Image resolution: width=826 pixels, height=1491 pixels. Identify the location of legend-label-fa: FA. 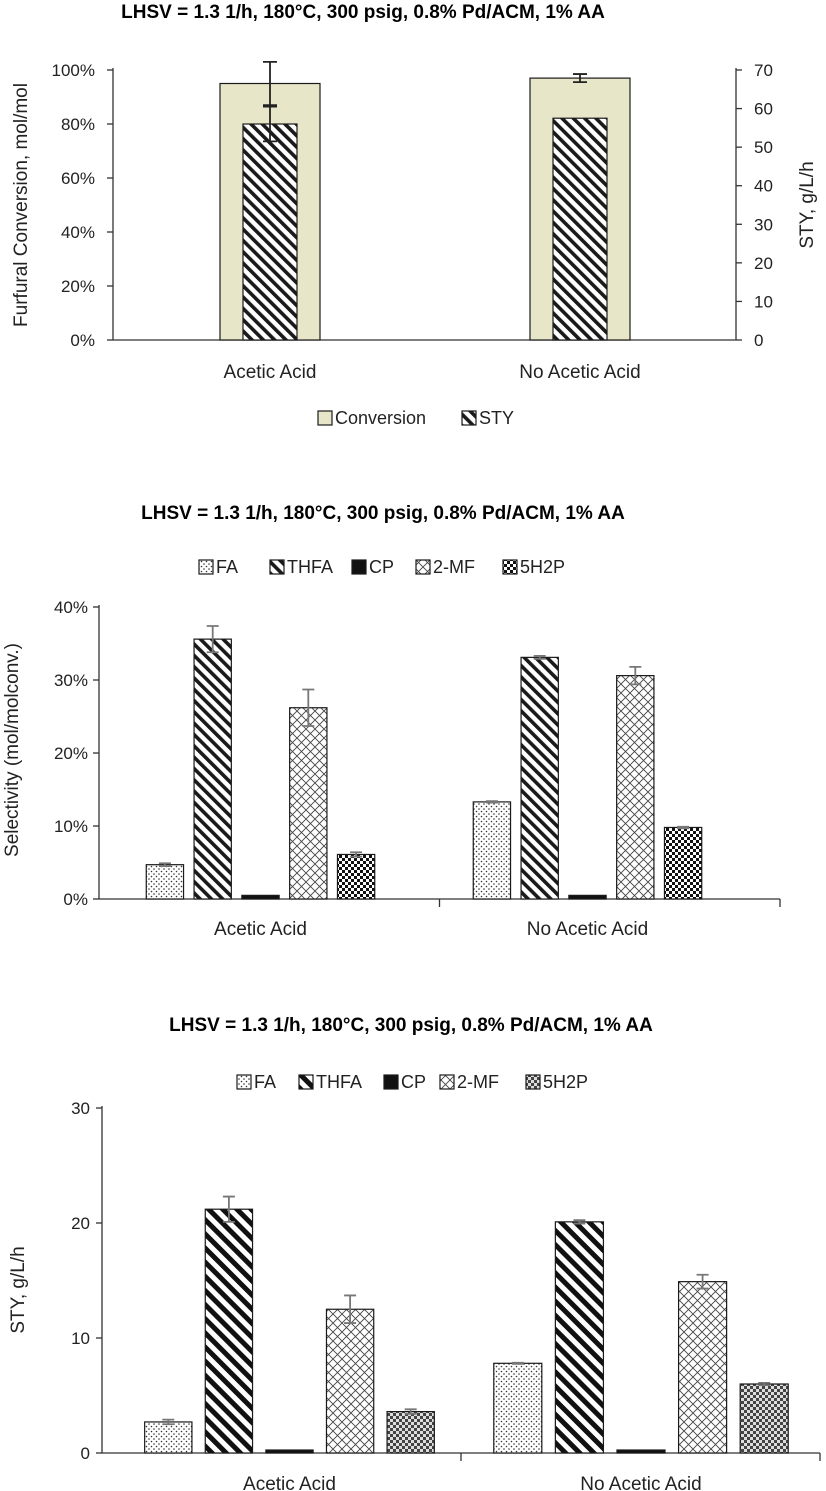
(227, 567).